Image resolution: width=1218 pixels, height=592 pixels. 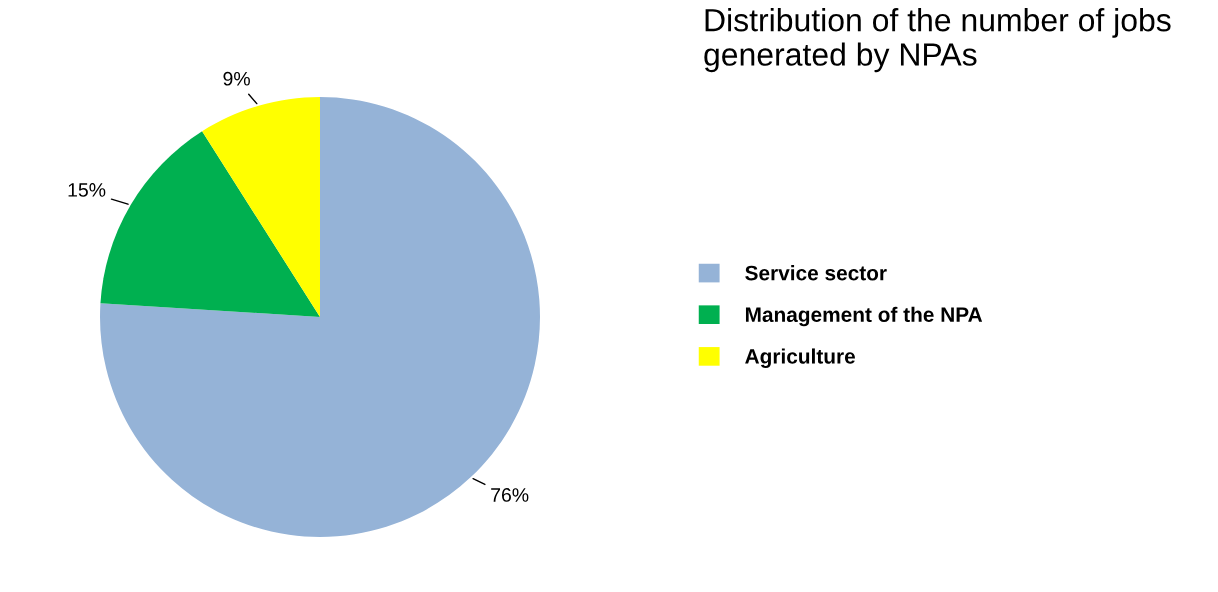 What do you see at coordinates (864, 316) in the screenshot?
I see `legend-label: Management of the NPA` at bounding box center [864, 316].